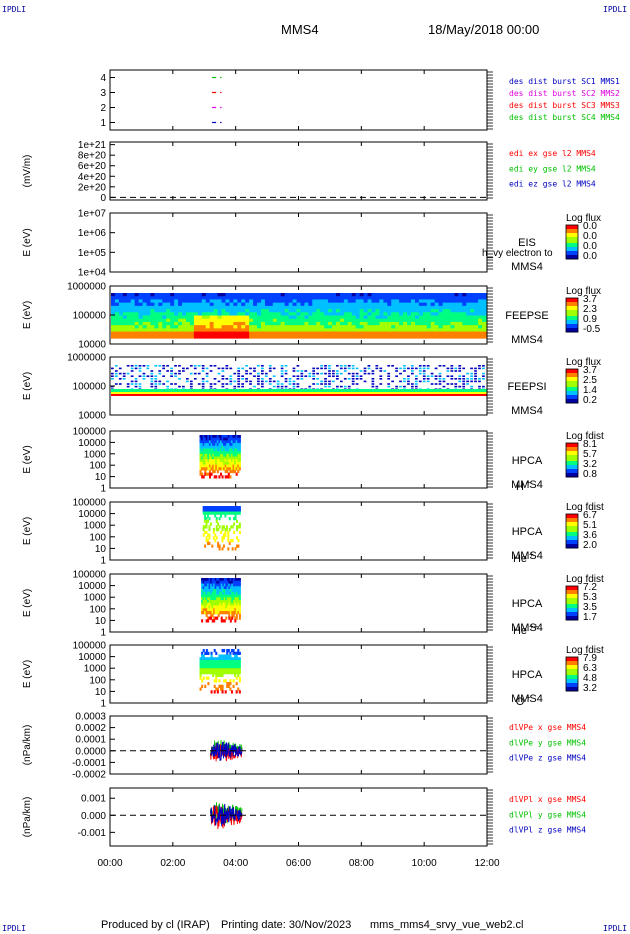 This screenshot has width=630, height=934. Describe the element at coordinates (572, 394) in the screenshot. I see `colorbar-cell-feepsi` at that location.